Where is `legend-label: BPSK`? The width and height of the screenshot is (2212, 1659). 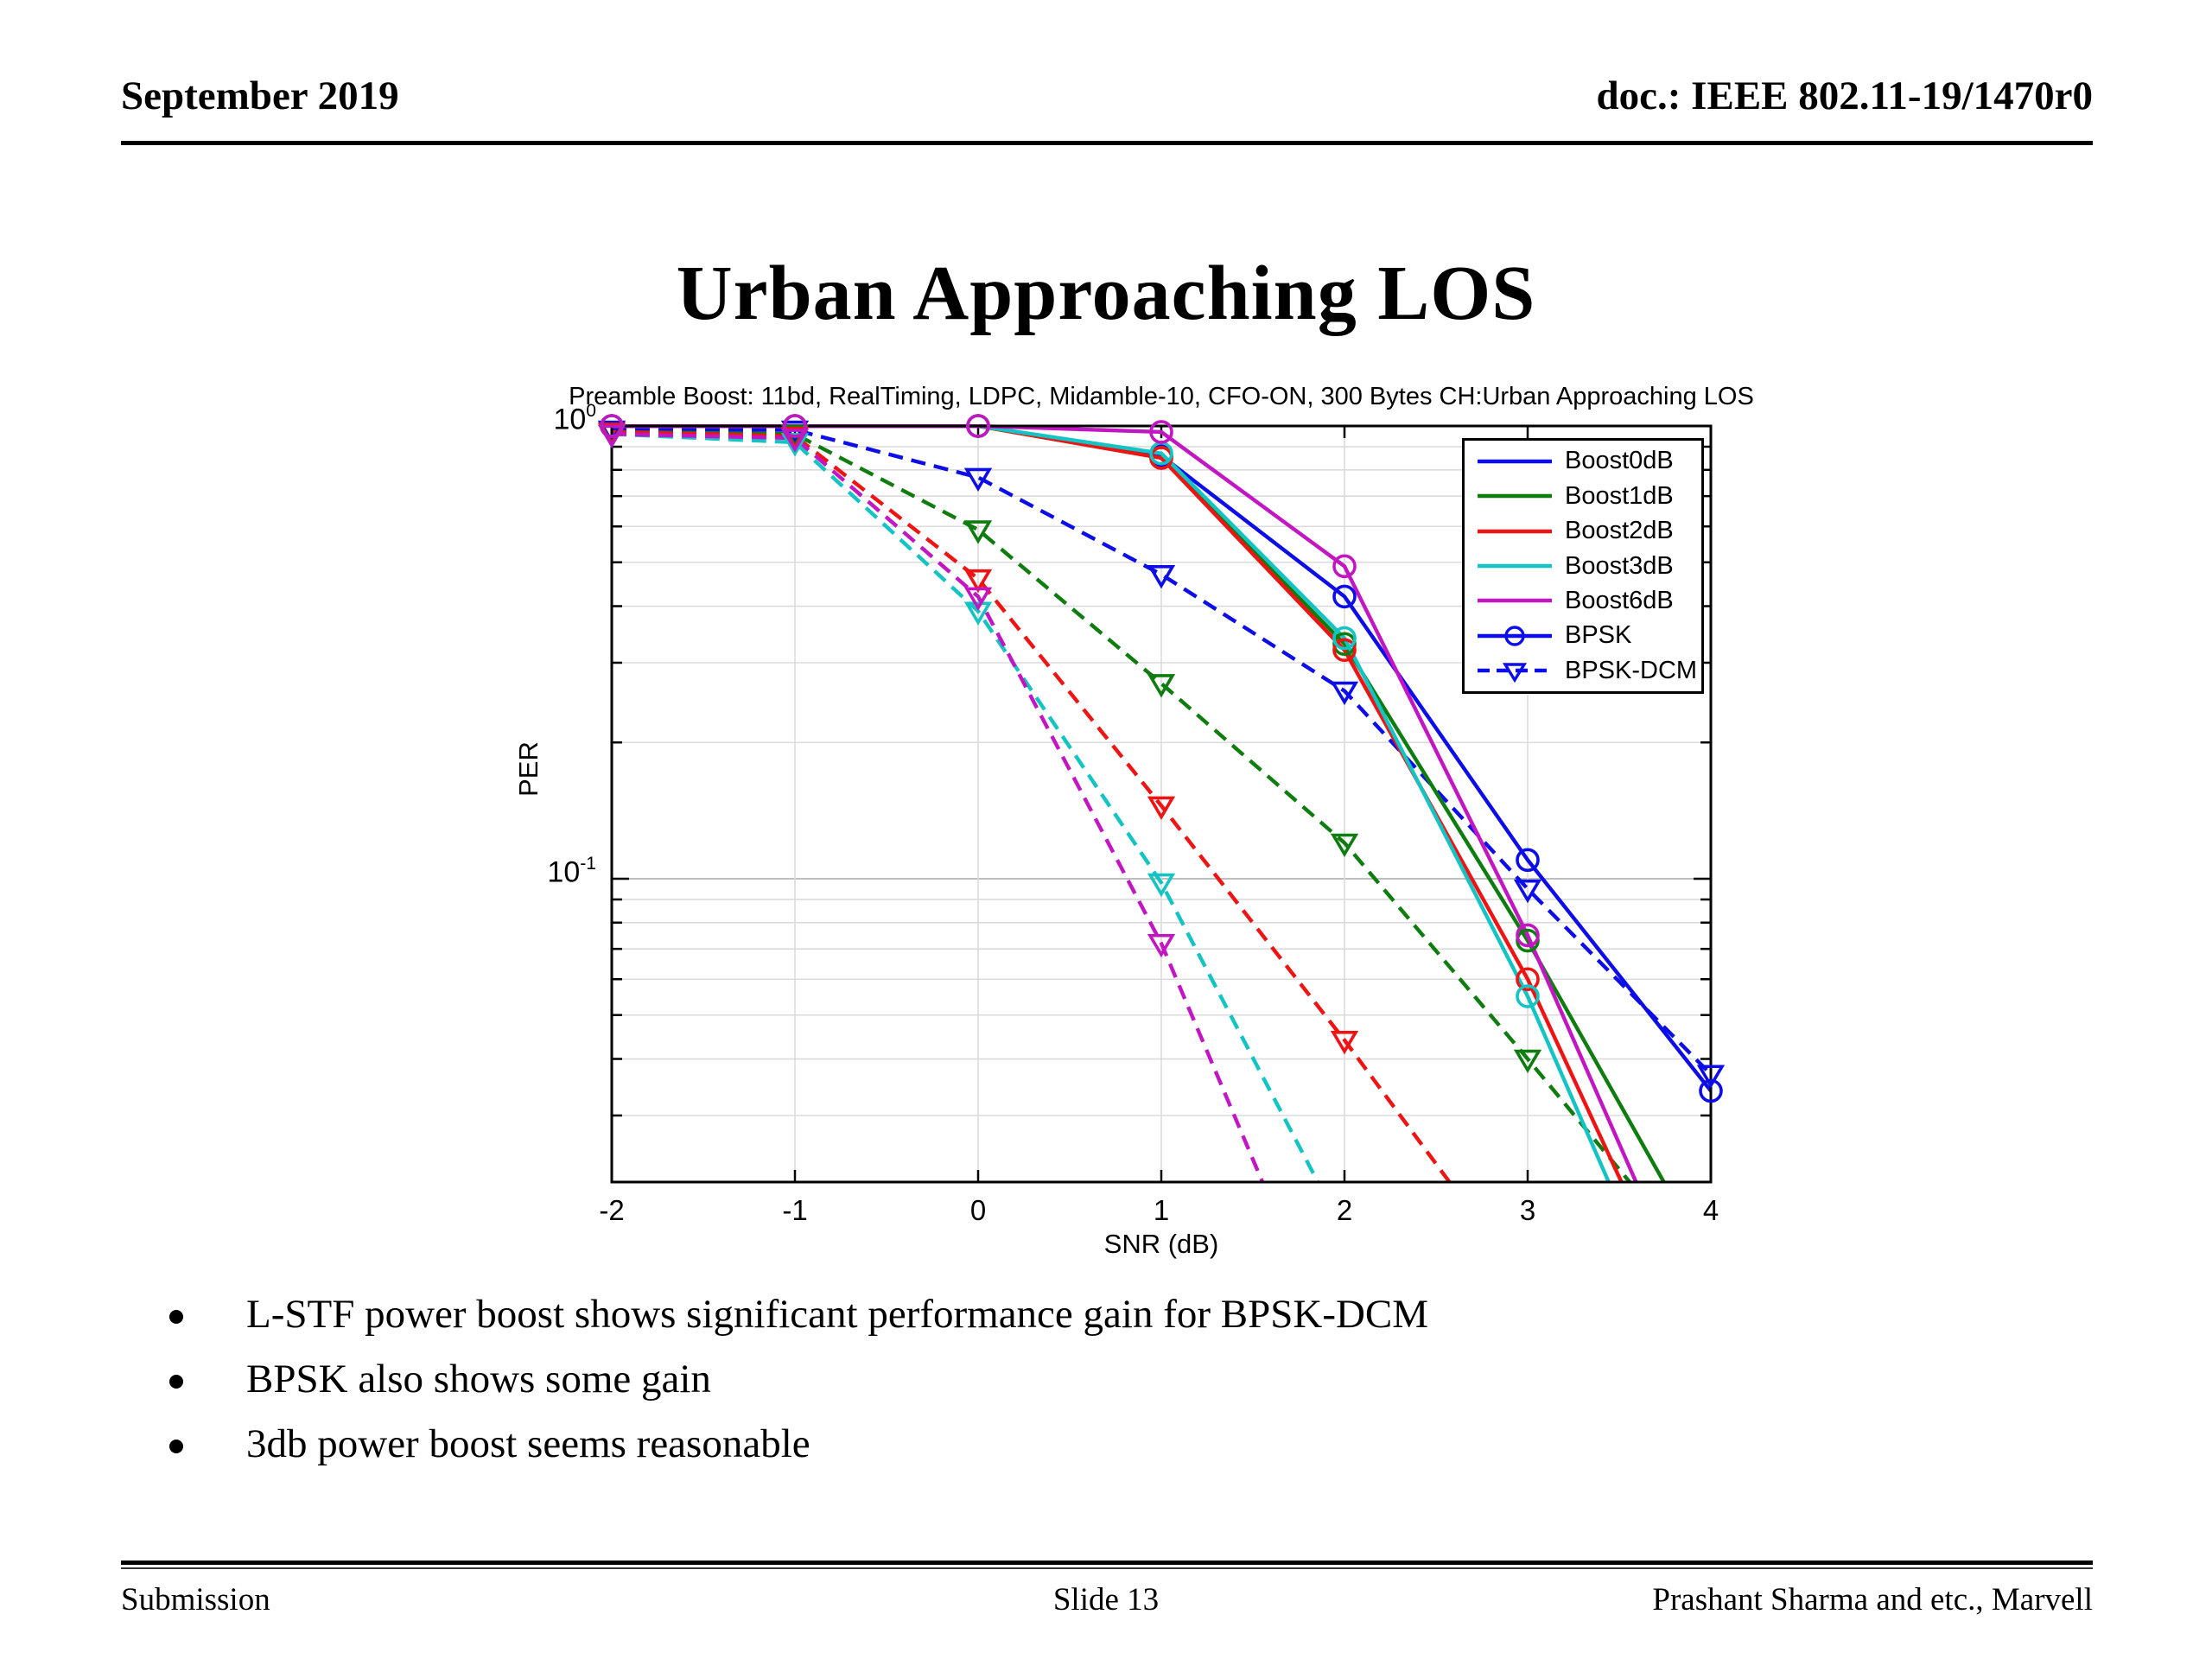
legend-label: BPSK is located at coordinates (1598, 635).